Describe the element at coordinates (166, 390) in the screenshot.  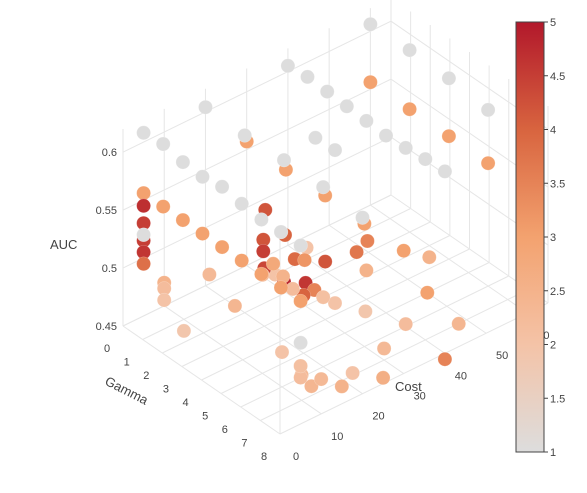
I see `x-tick-label: 3` at that location.